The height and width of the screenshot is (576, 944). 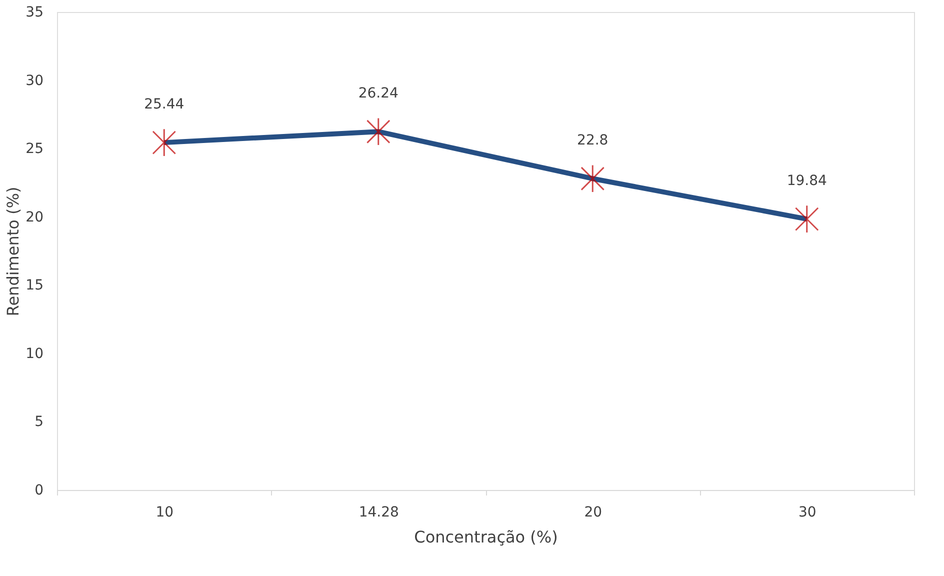 What do you see at coordinates (35, 149) in the screenshot?
I see `y-tick-label: 25` at bounding box center [35, 149].